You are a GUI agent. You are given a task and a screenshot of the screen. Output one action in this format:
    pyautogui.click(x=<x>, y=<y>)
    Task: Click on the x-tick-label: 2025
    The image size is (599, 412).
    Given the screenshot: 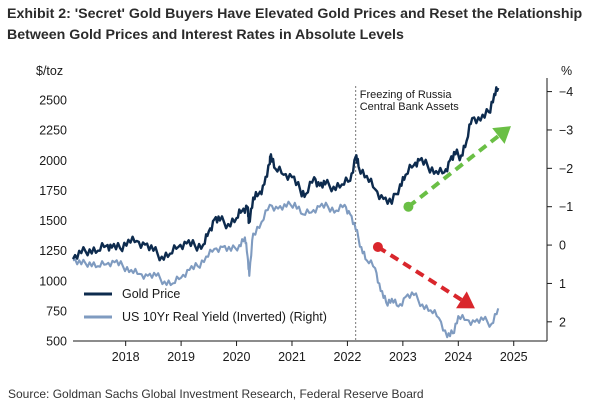 What is the action you would take?
    pyautogui.click(x=514, y=357)
    